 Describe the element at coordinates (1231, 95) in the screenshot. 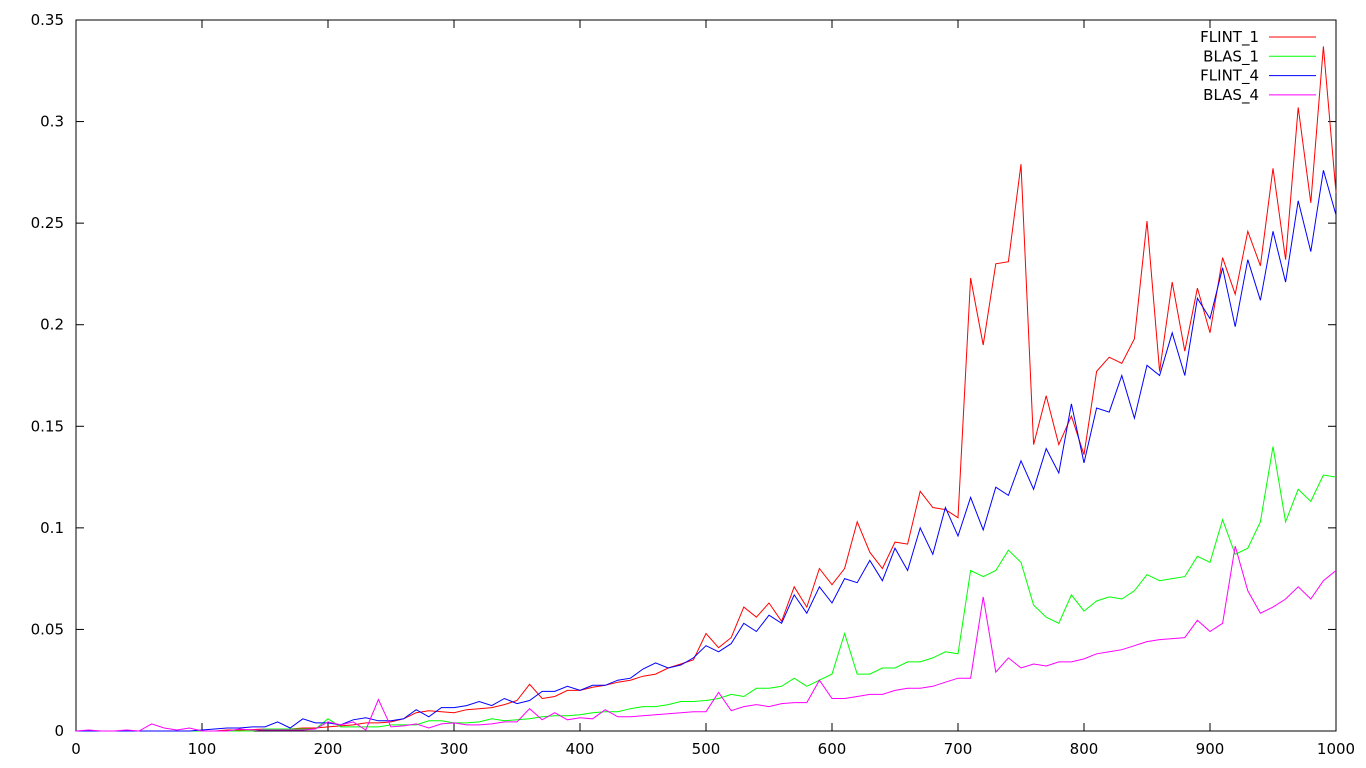

I see `legend-label: BLAS_4` at that location.